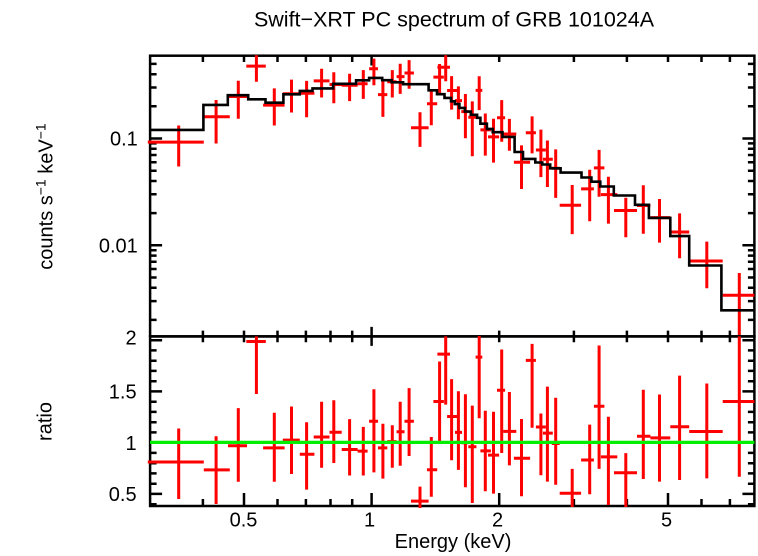  I want to click on svg-text: 5, so click(666, 521).